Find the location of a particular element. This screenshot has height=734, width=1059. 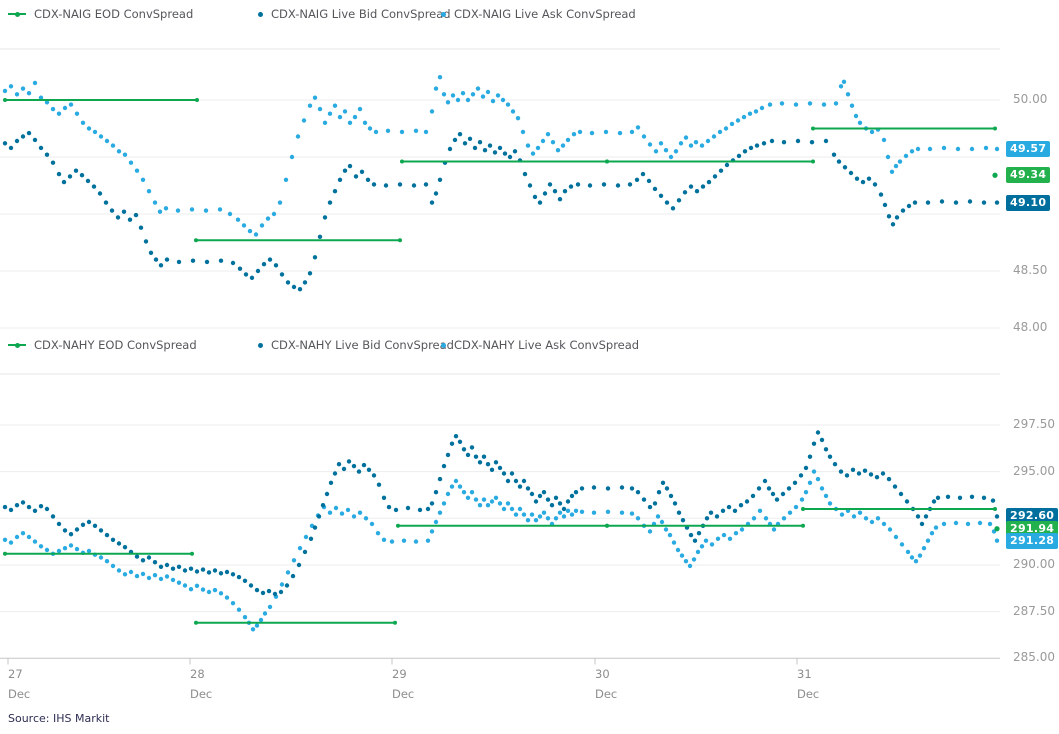

xtick-month-28: Dec is located at coordinates (201, 694).